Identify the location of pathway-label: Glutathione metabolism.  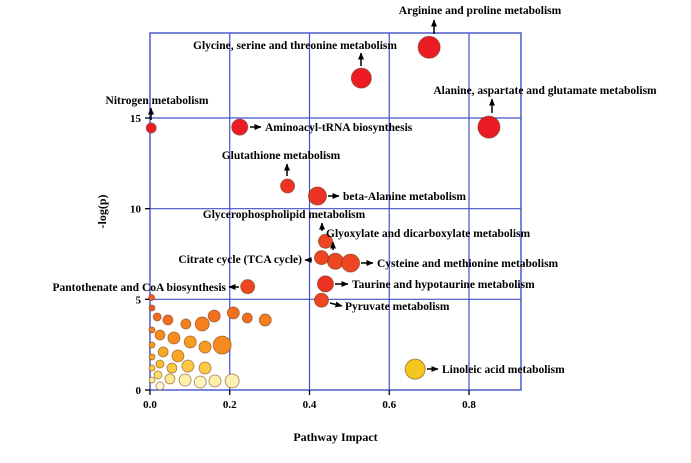
(281, 156).